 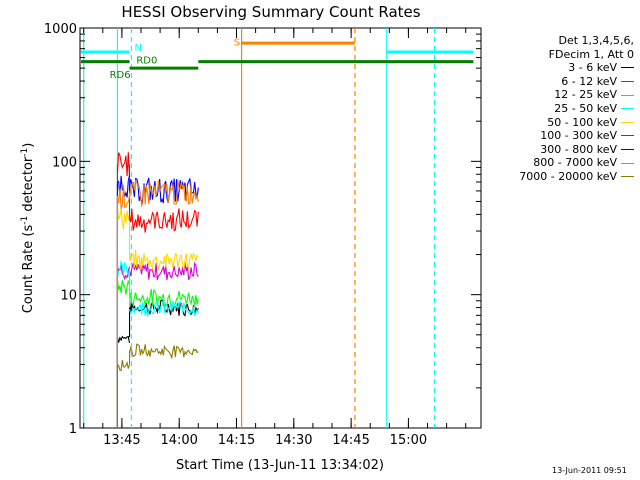 I want to click on y-axis-label: Count Rate (s-1 detector-1), so click(x=28, y=228).